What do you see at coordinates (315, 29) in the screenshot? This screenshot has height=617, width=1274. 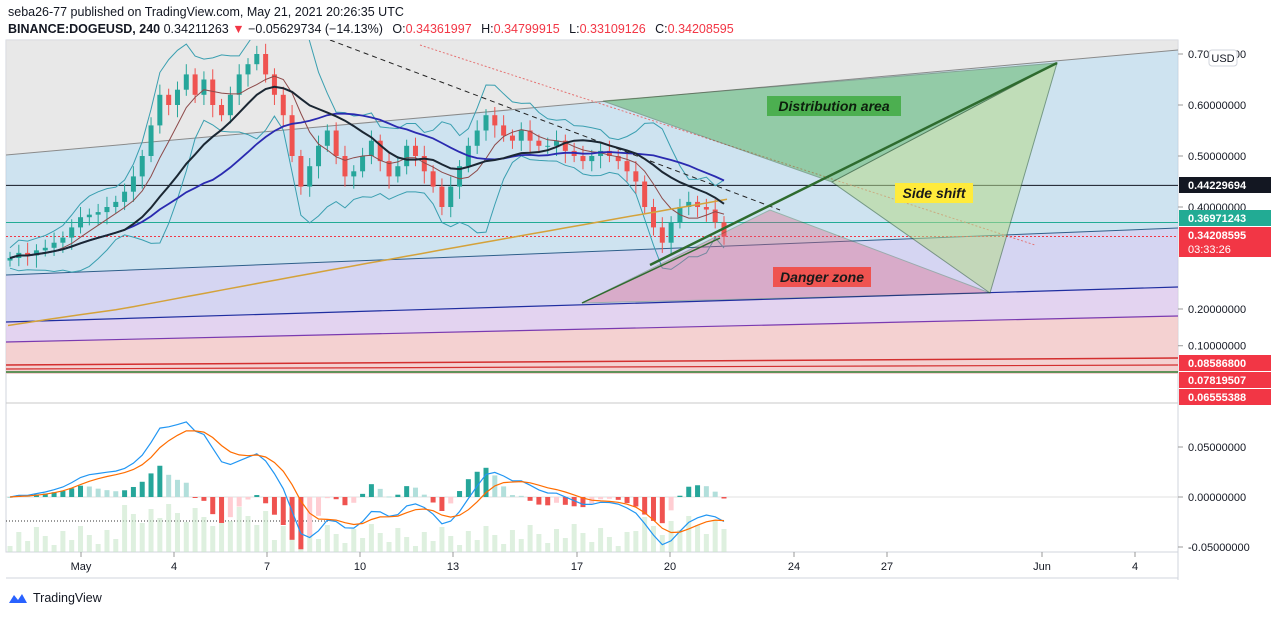 I see `price-change: −0.05629734 (−14.13%)` at bounding box center [315, 29].